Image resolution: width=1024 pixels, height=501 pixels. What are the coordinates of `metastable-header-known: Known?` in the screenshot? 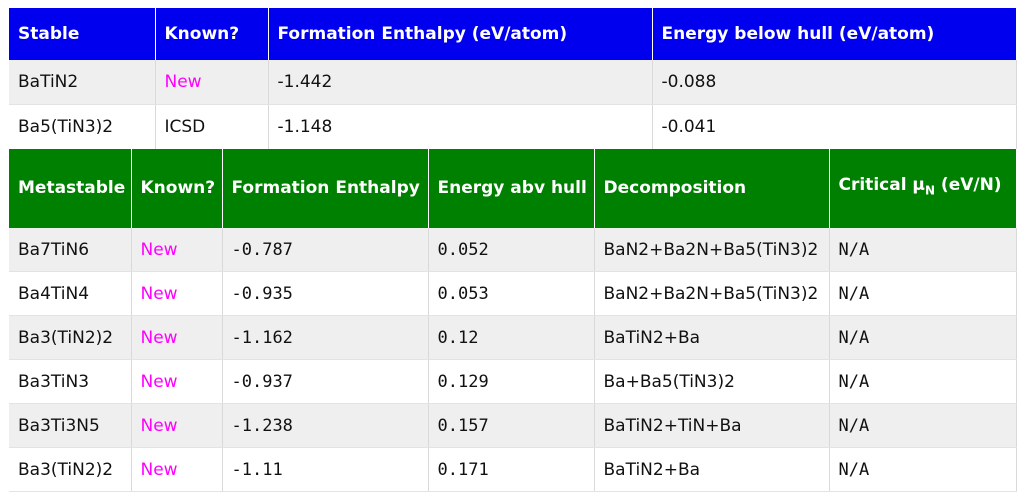 It's located at (177, 188).